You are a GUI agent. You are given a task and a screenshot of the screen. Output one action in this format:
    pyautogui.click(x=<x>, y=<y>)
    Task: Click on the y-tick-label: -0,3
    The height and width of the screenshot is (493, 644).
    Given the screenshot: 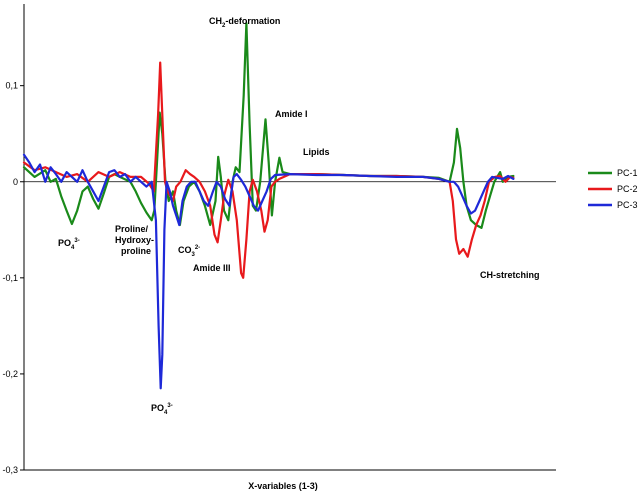 What is the action you would take?
    pyautogui.click(x=10, y=470)
    